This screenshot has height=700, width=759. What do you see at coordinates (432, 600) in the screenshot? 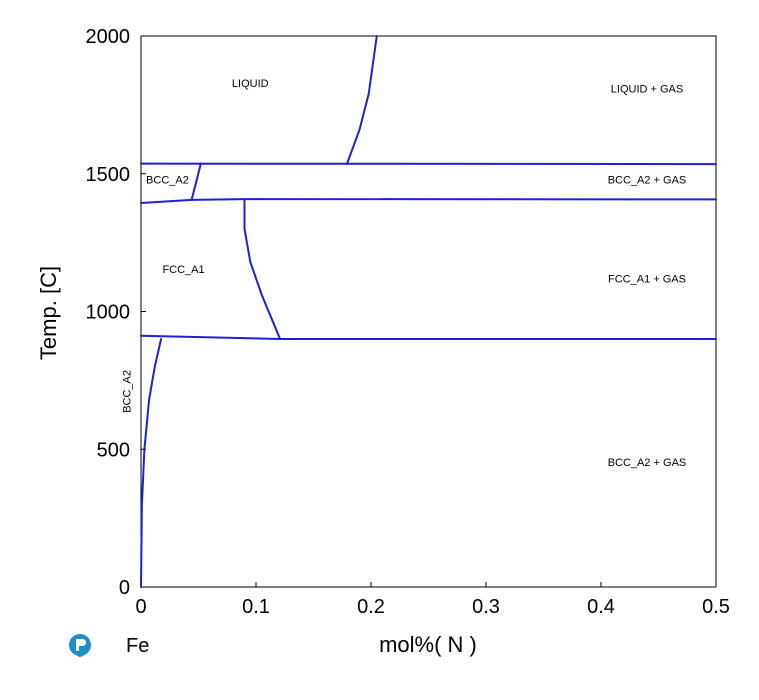
I see `x-axis-ticks: 0 0.1 0.2 0.3 0.4 0.5` at bounding box center [432, 600].